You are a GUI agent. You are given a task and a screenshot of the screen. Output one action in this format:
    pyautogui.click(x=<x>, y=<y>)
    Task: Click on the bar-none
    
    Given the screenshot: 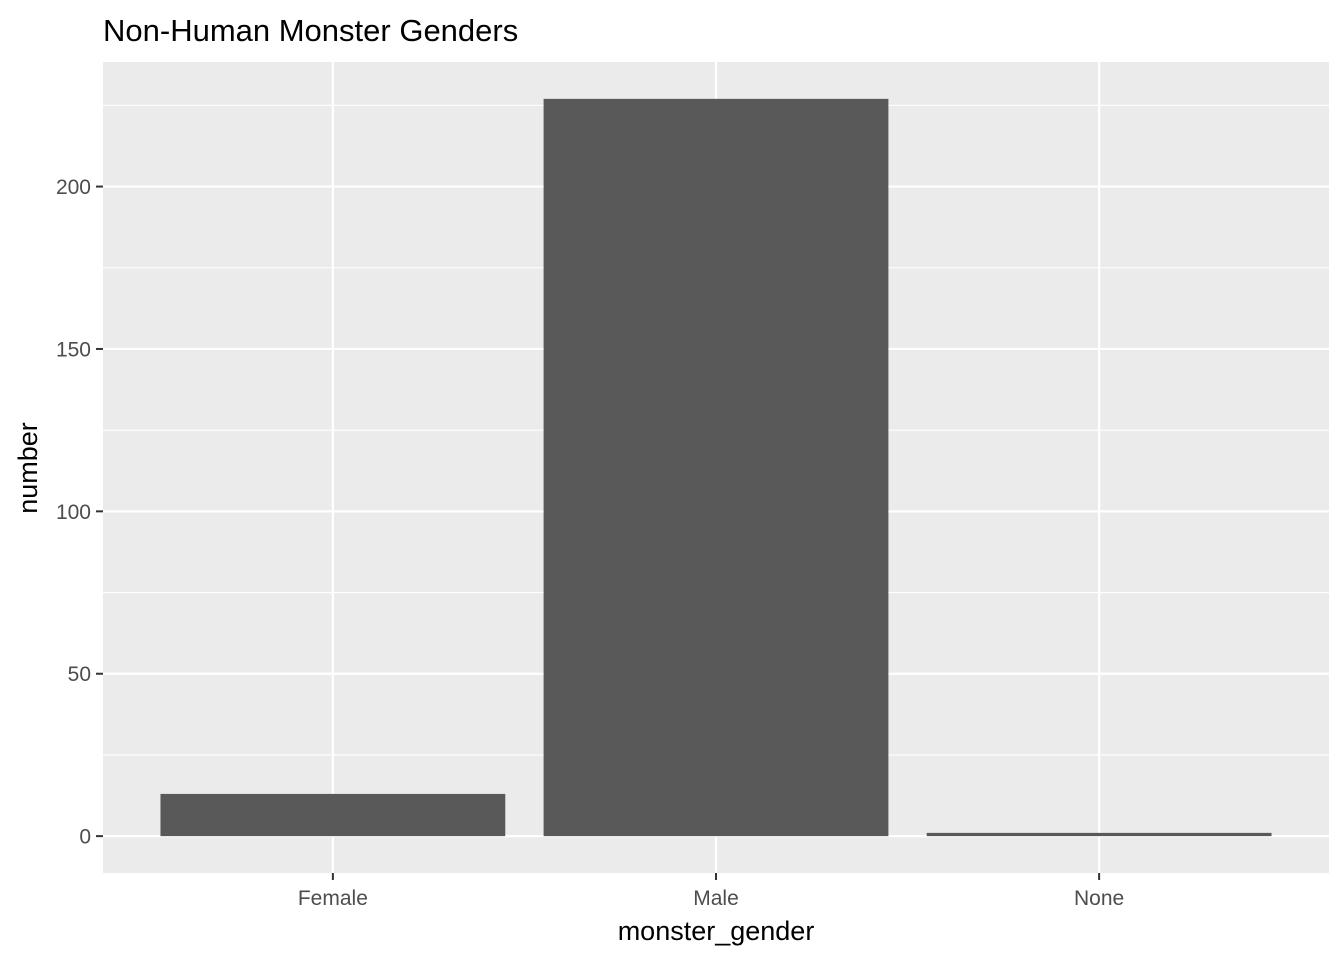 What is the action you would take?
    pyautogui.click(x=1099, y=834)
    